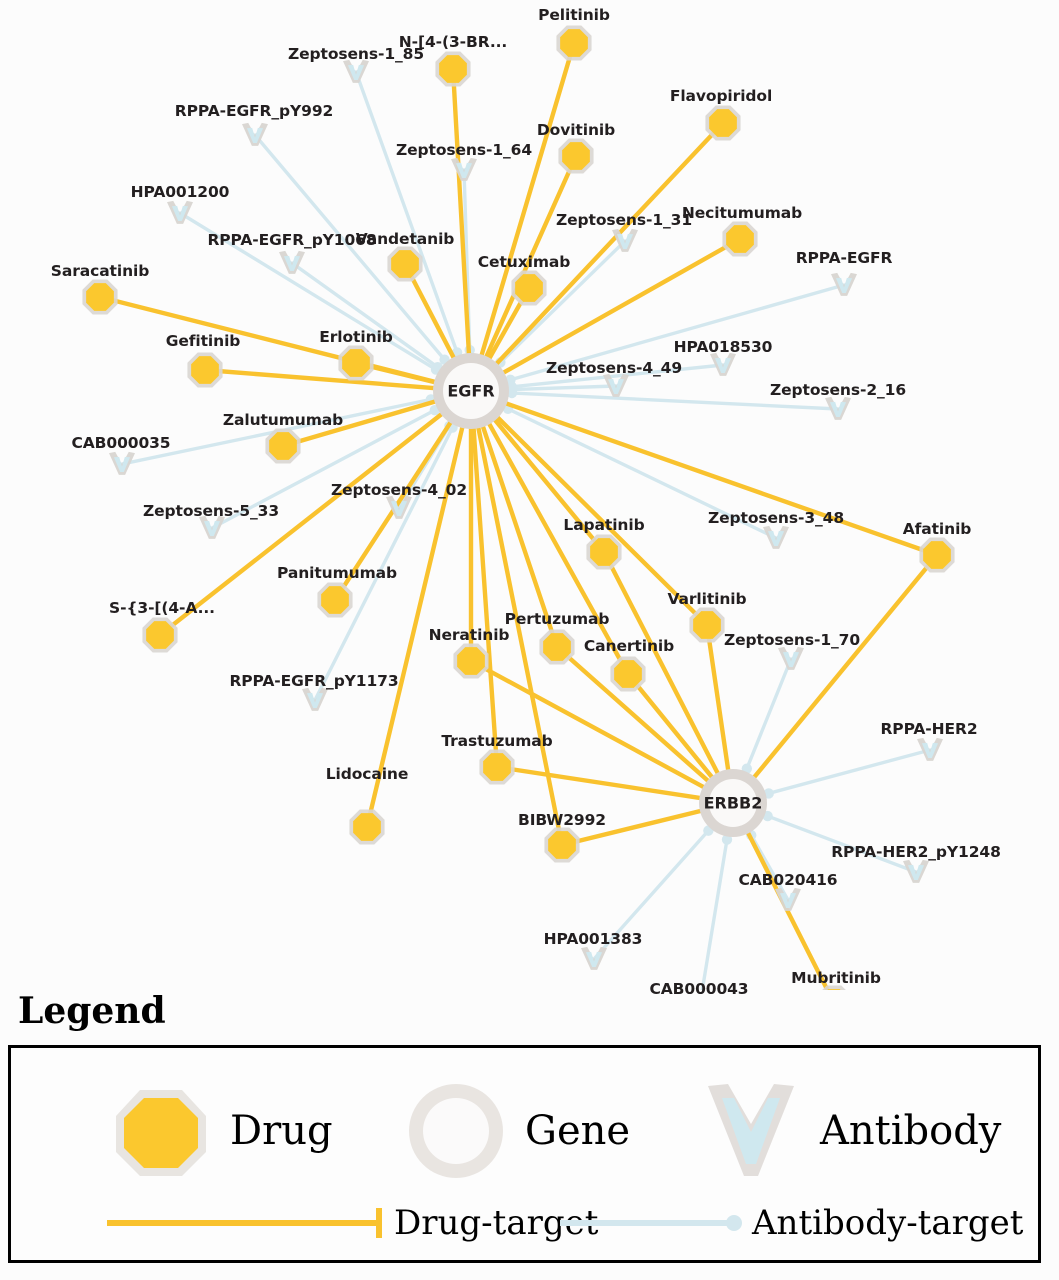 This screenshot has width=1059, height=1280. What do you see at coordinates (751, 1130) in the screenshot?
I see `chevron-down-icon` at bounding box center [751, 1130].